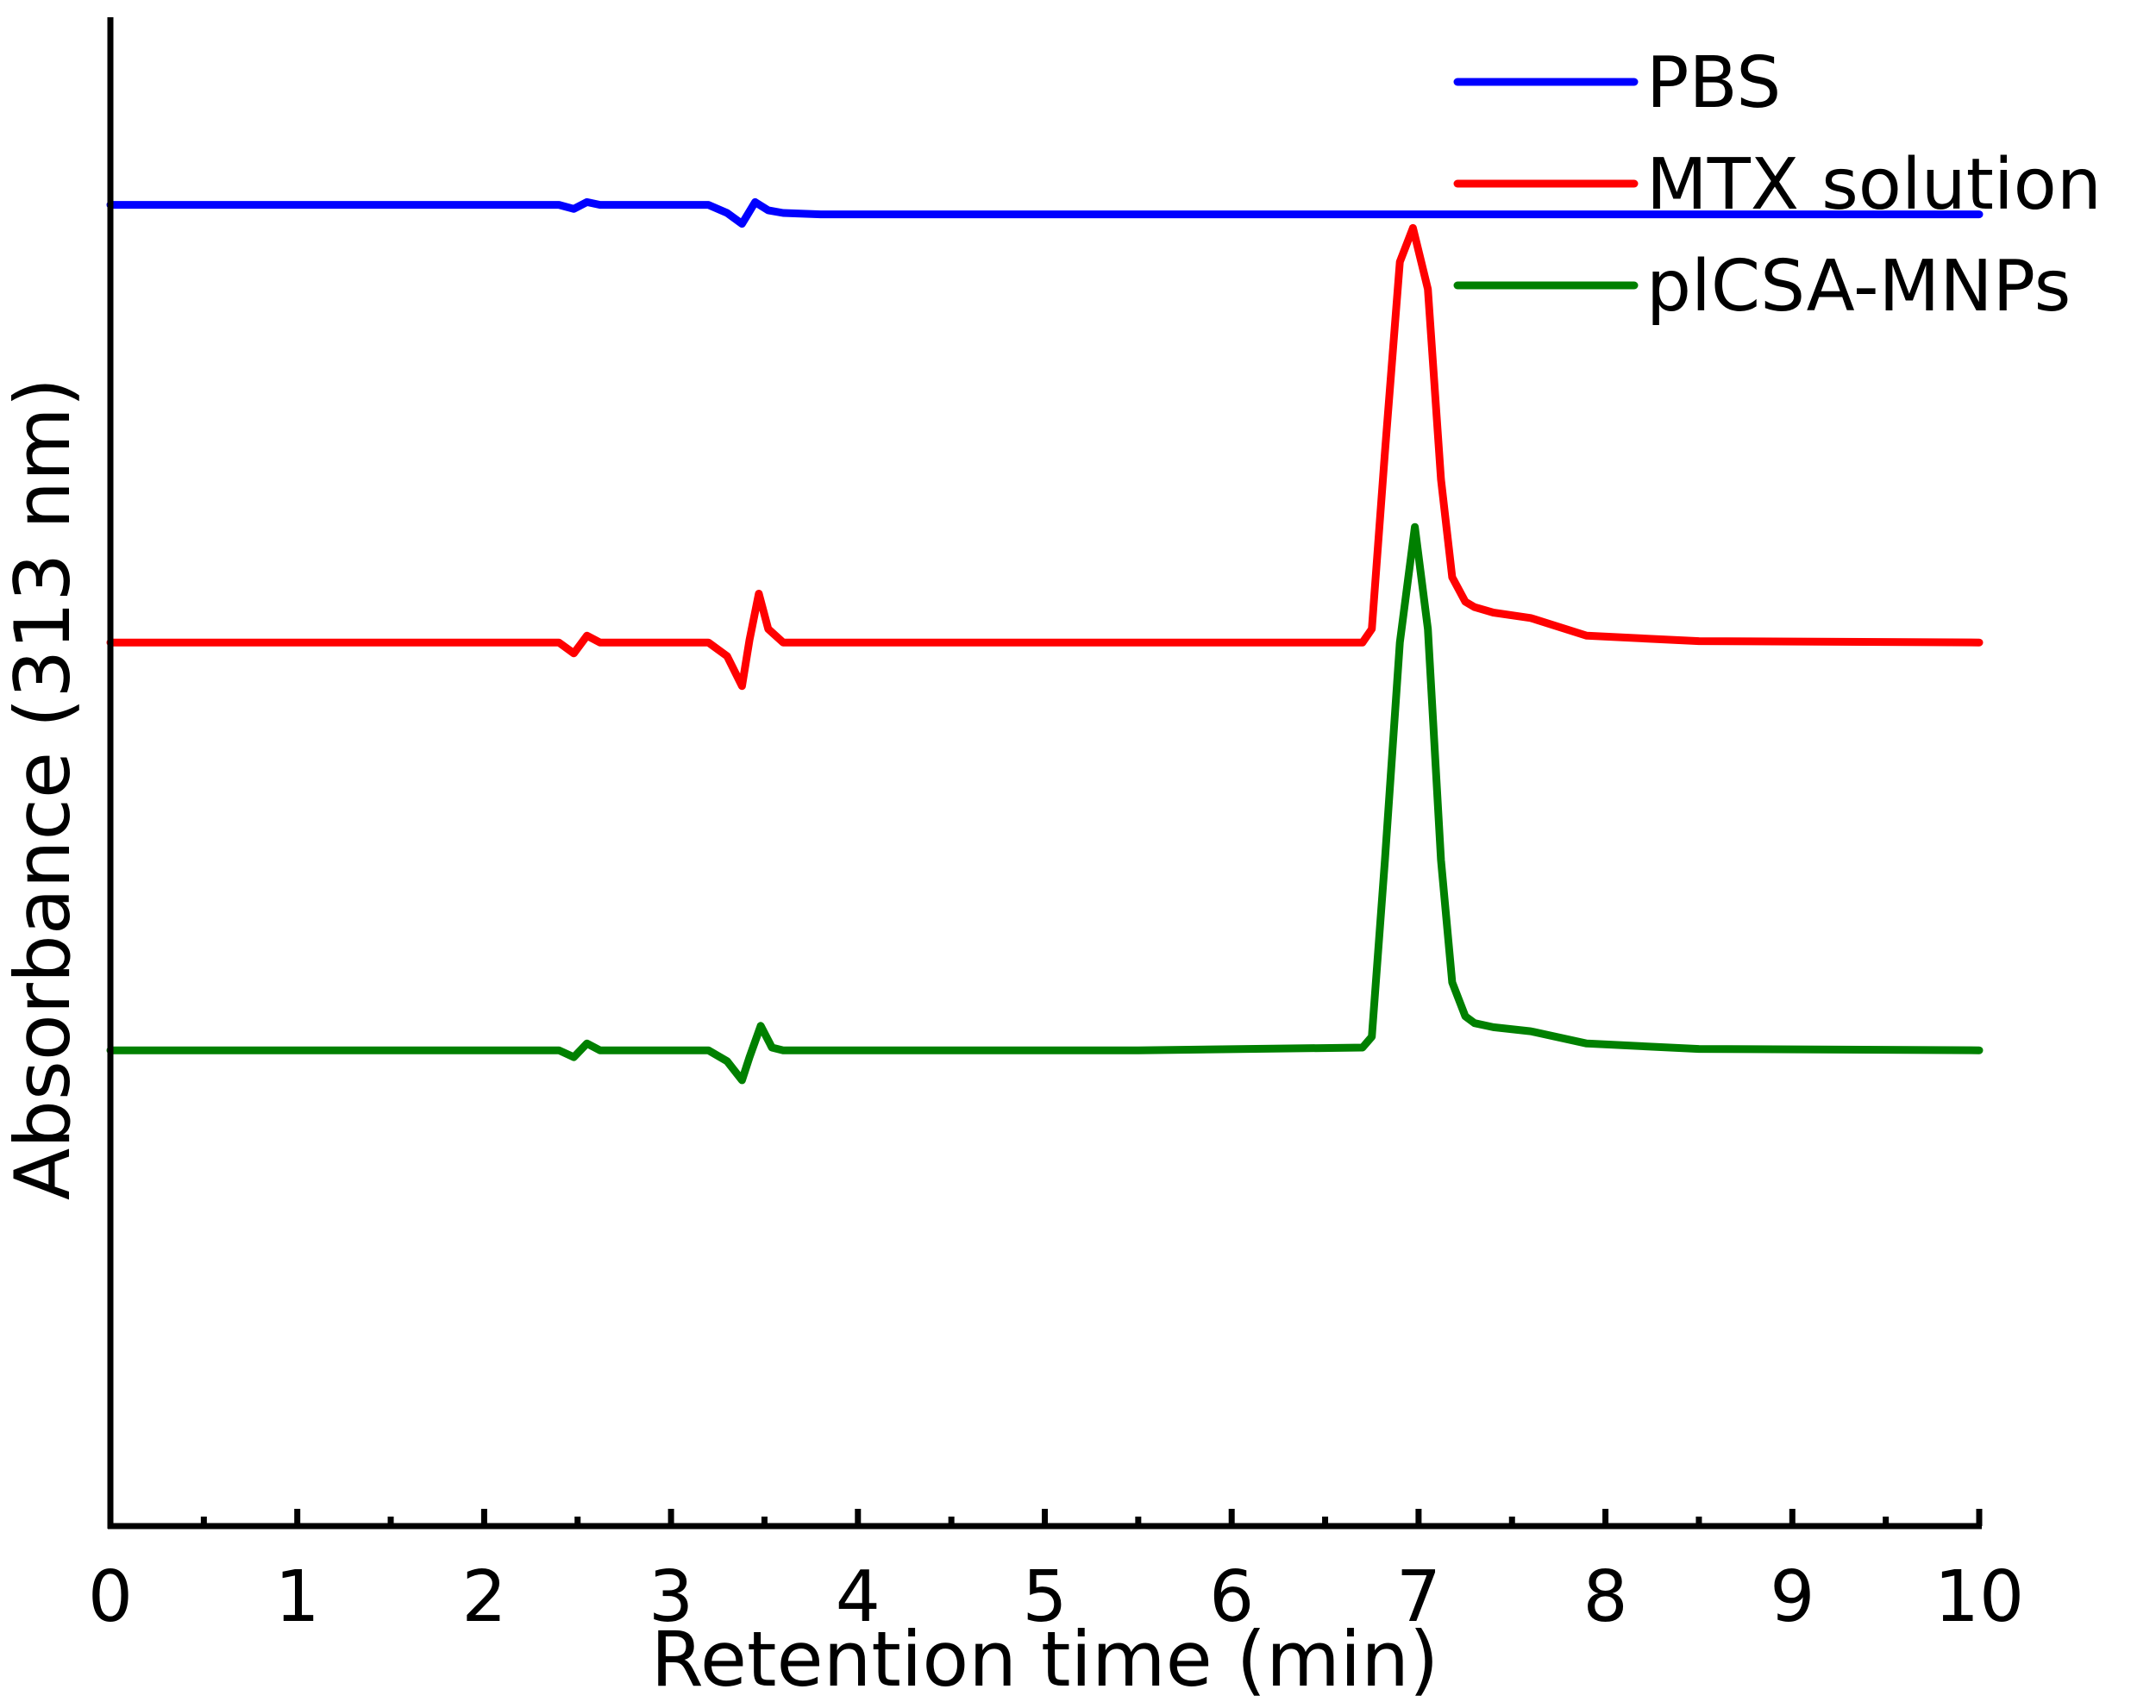 The height and width of the screenshot is (1708, 2156). I want to click on x-tick-label: 7, so click(1418, 1597).